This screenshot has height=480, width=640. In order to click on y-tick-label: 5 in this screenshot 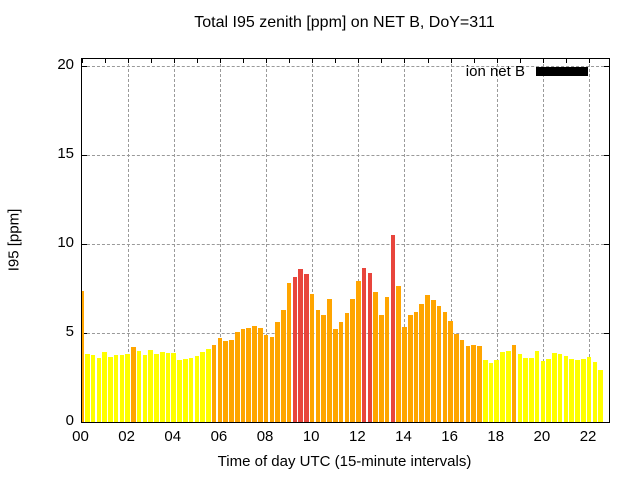, I will do `click(69, 331)`.